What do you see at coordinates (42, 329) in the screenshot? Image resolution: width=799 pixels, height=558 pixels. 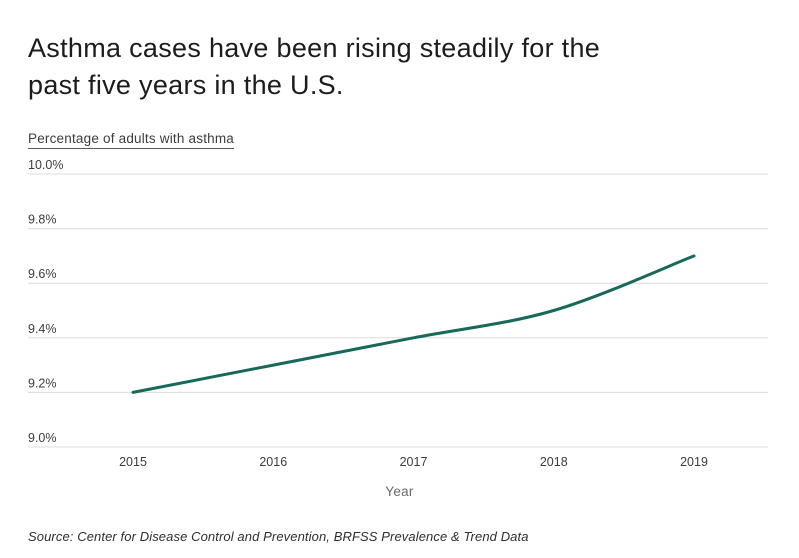 I see `y-tick-label: 9.4%` at bounding box center [42, 329].